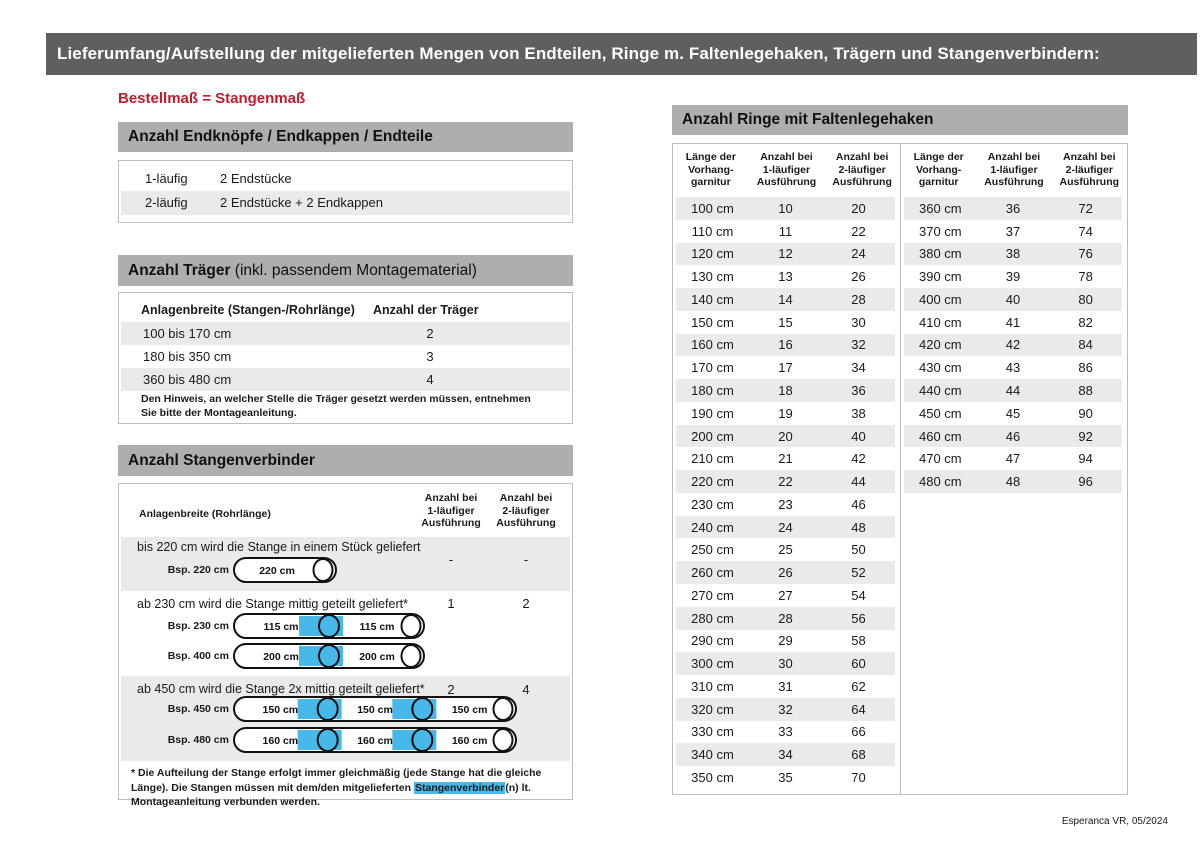 The image size is (1200, 849). I want to click on table-row: 270 cm 27 54, so click(785, 595).